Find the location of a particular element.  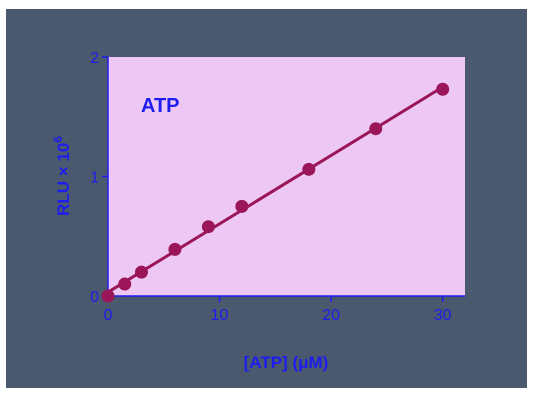

x-tick-label: 0 is located at coordinates (108, 315).